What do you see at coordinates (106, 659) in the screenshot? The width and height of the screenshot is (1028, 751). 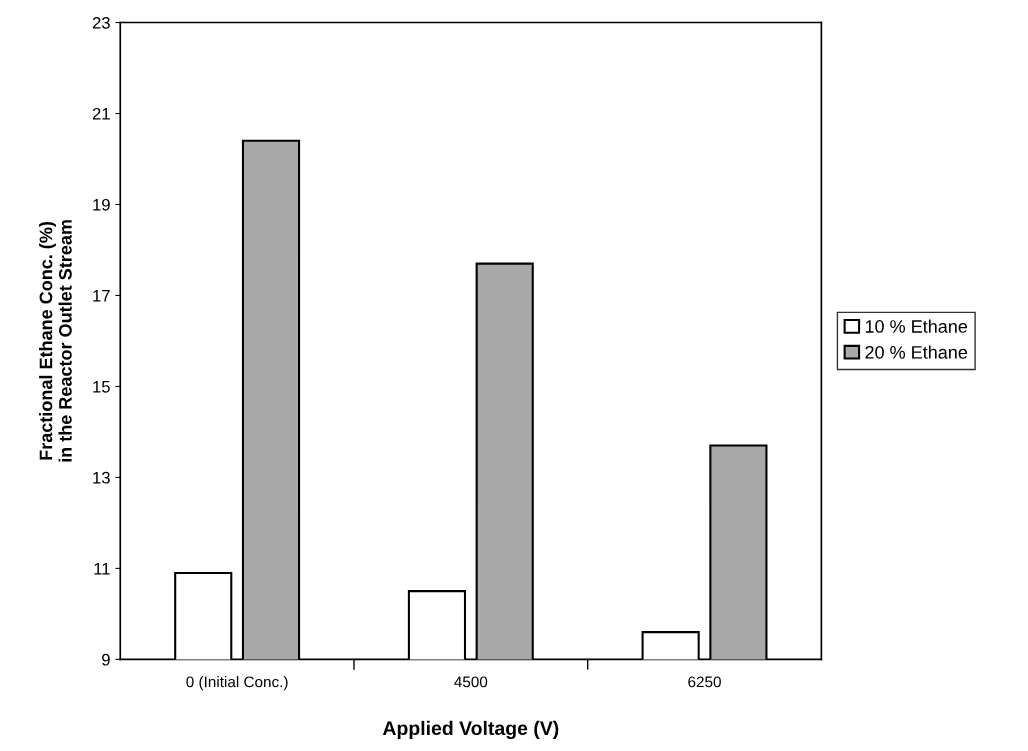 I see `y-tick-label: 9` at bounding box center [106, 659].